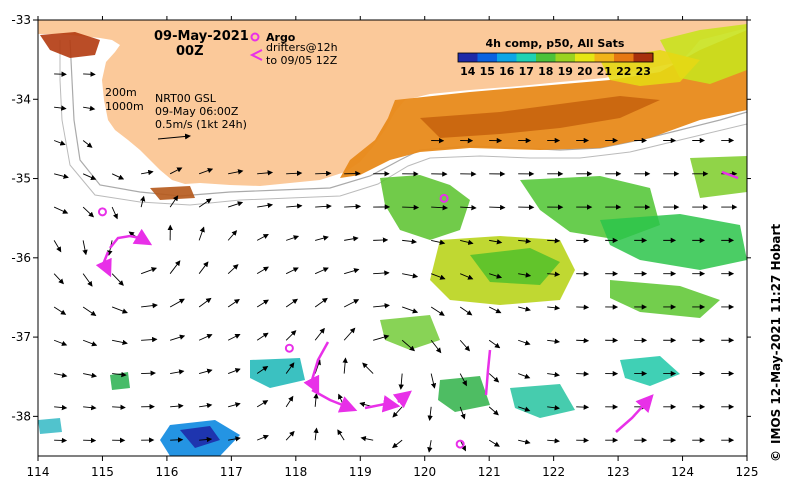 Image resolution: width=790 pixels, height=496 pixels. I want to click on colorbar-tick-label: 21, so click(604, 71).